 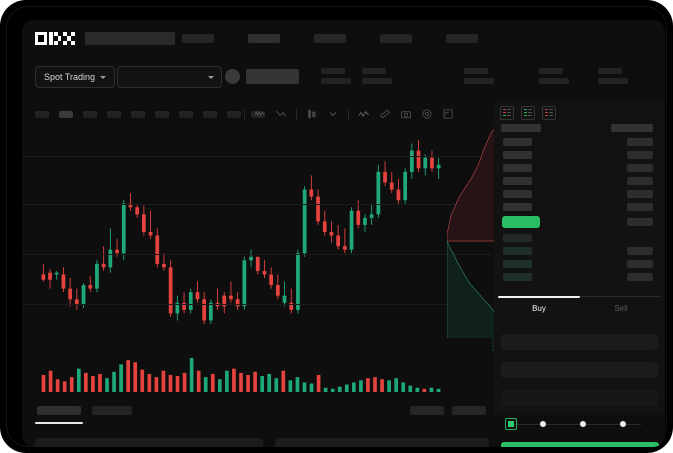 What do you see at coordinates (549, 113) in the screenshot?
I see `orderbook-asks-icon` at bounding box center [549, 113].